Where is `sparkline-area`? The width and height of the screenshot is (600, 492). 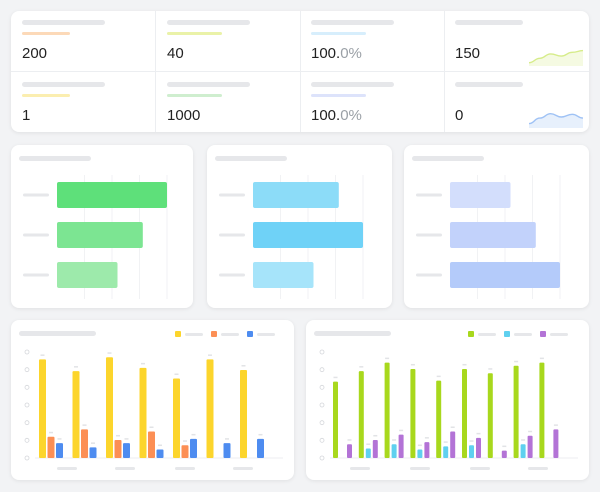
sparkline-area is located at coordinates (556, 58).